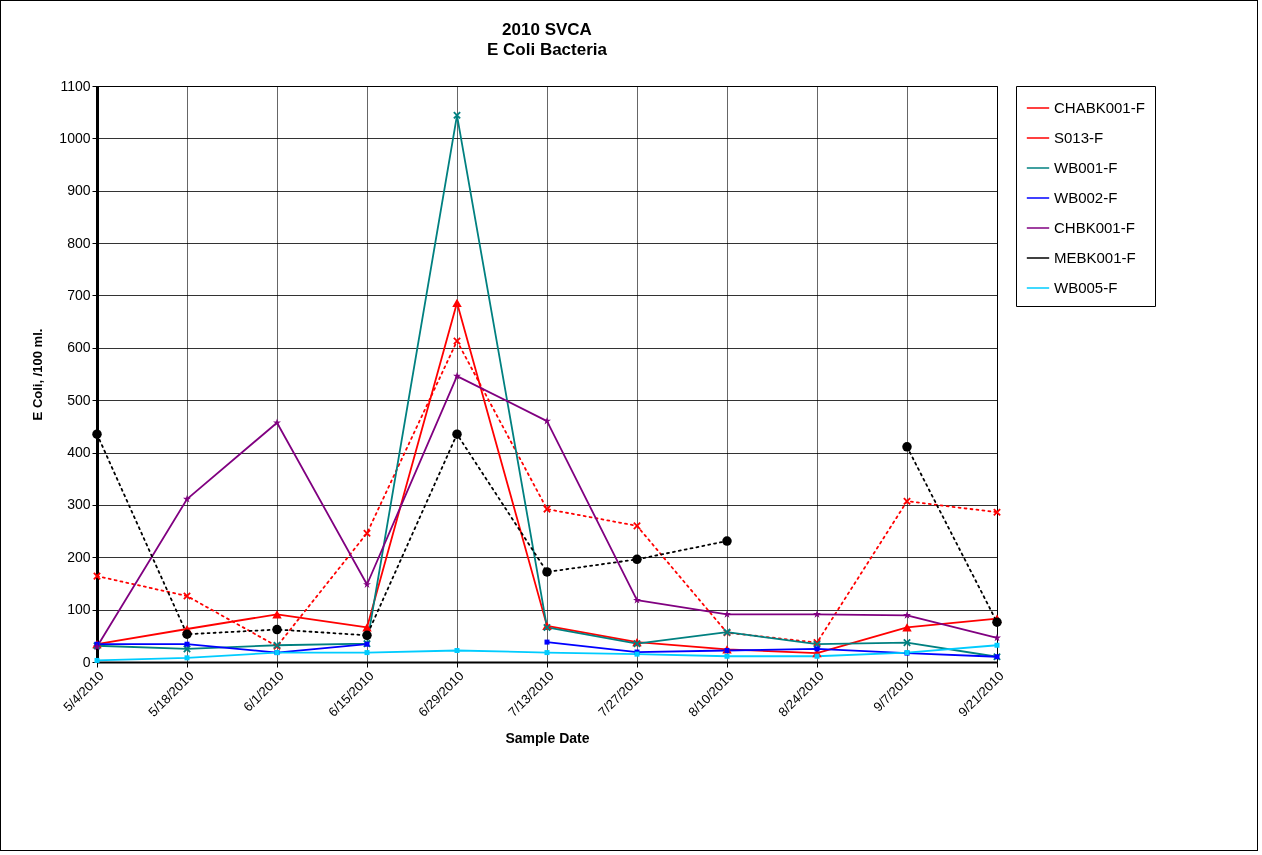  Describe the element at coordinates (547, 29) in the screenshot. I see `chart-title: 2010 SVCA` at that location.